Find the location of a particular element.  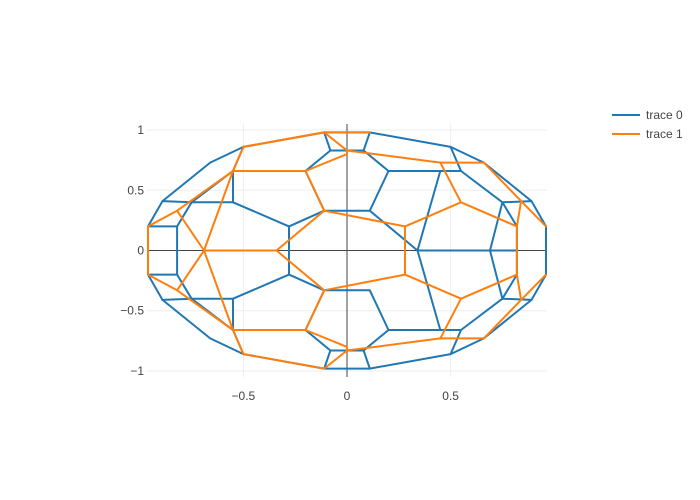

y-tick-label: 1 is located at coordinates (140, 130).